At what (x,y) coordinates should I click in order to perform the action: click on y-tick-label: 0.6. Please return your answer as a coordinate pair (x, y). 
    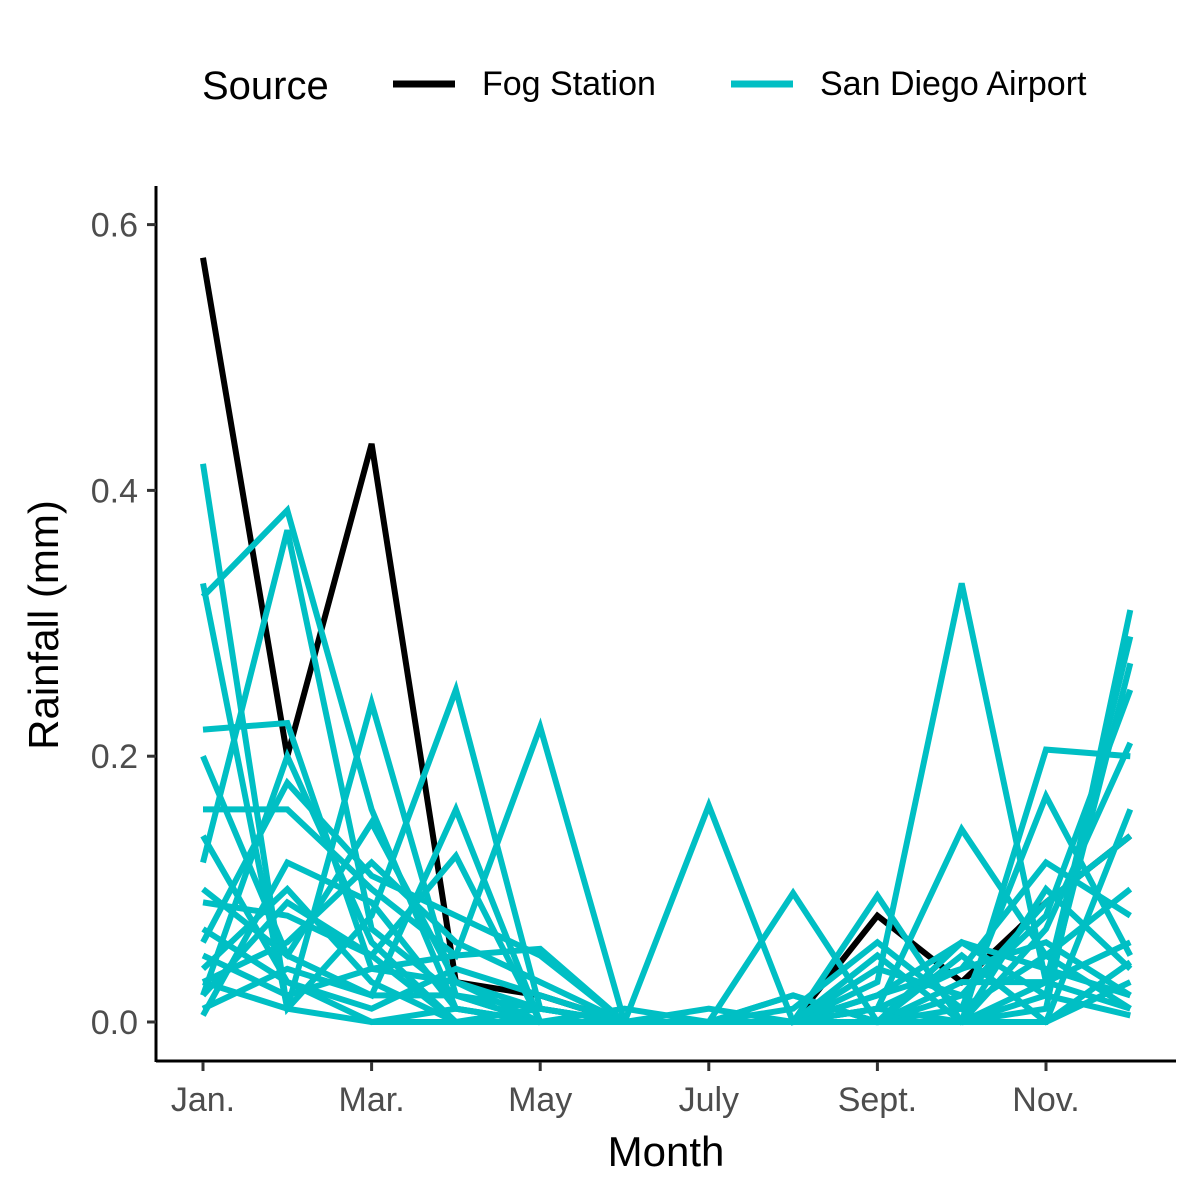
    Looking at the image, I should click on (114, 226).